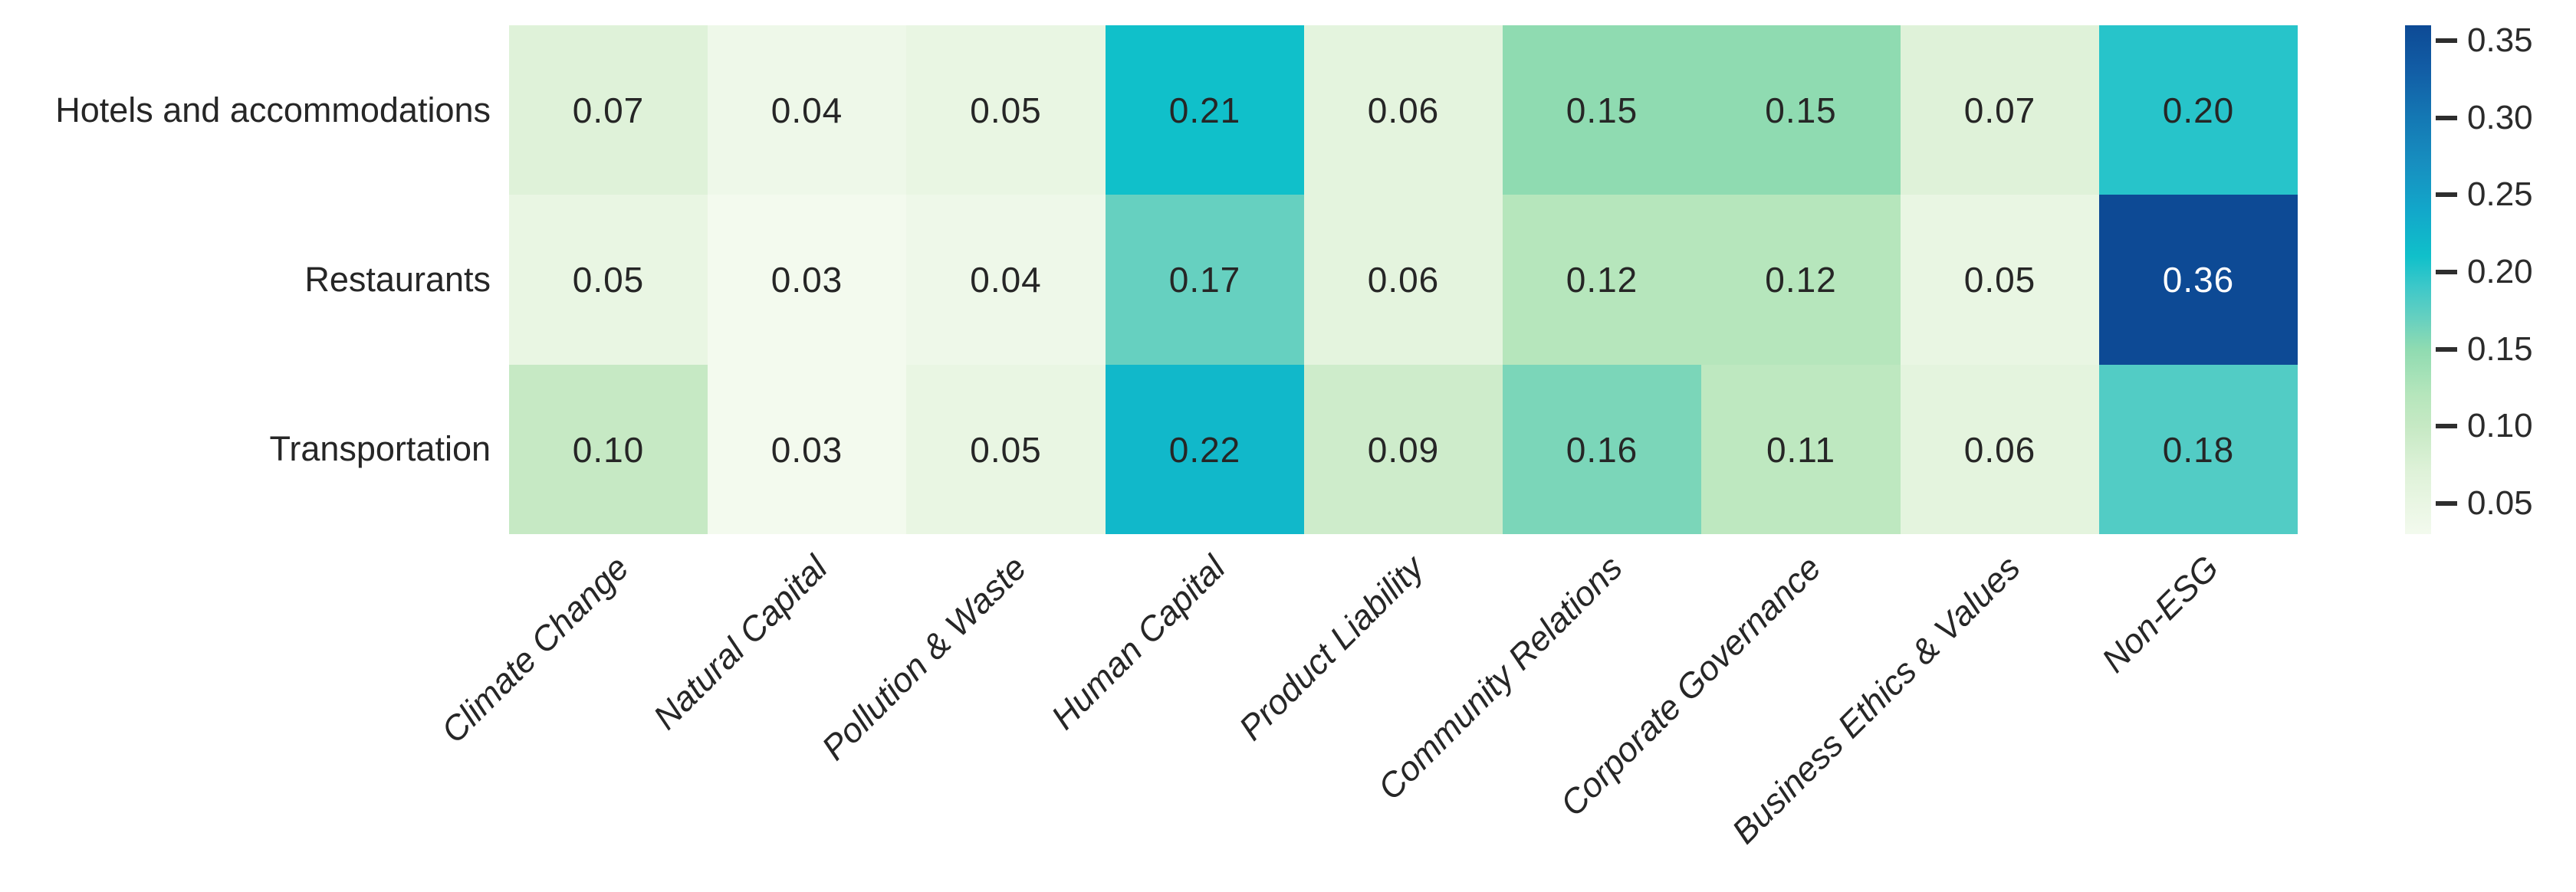 The image size is (2576, 892). I want to click on heatmap-cell: 0.18, so click(2198, 449).